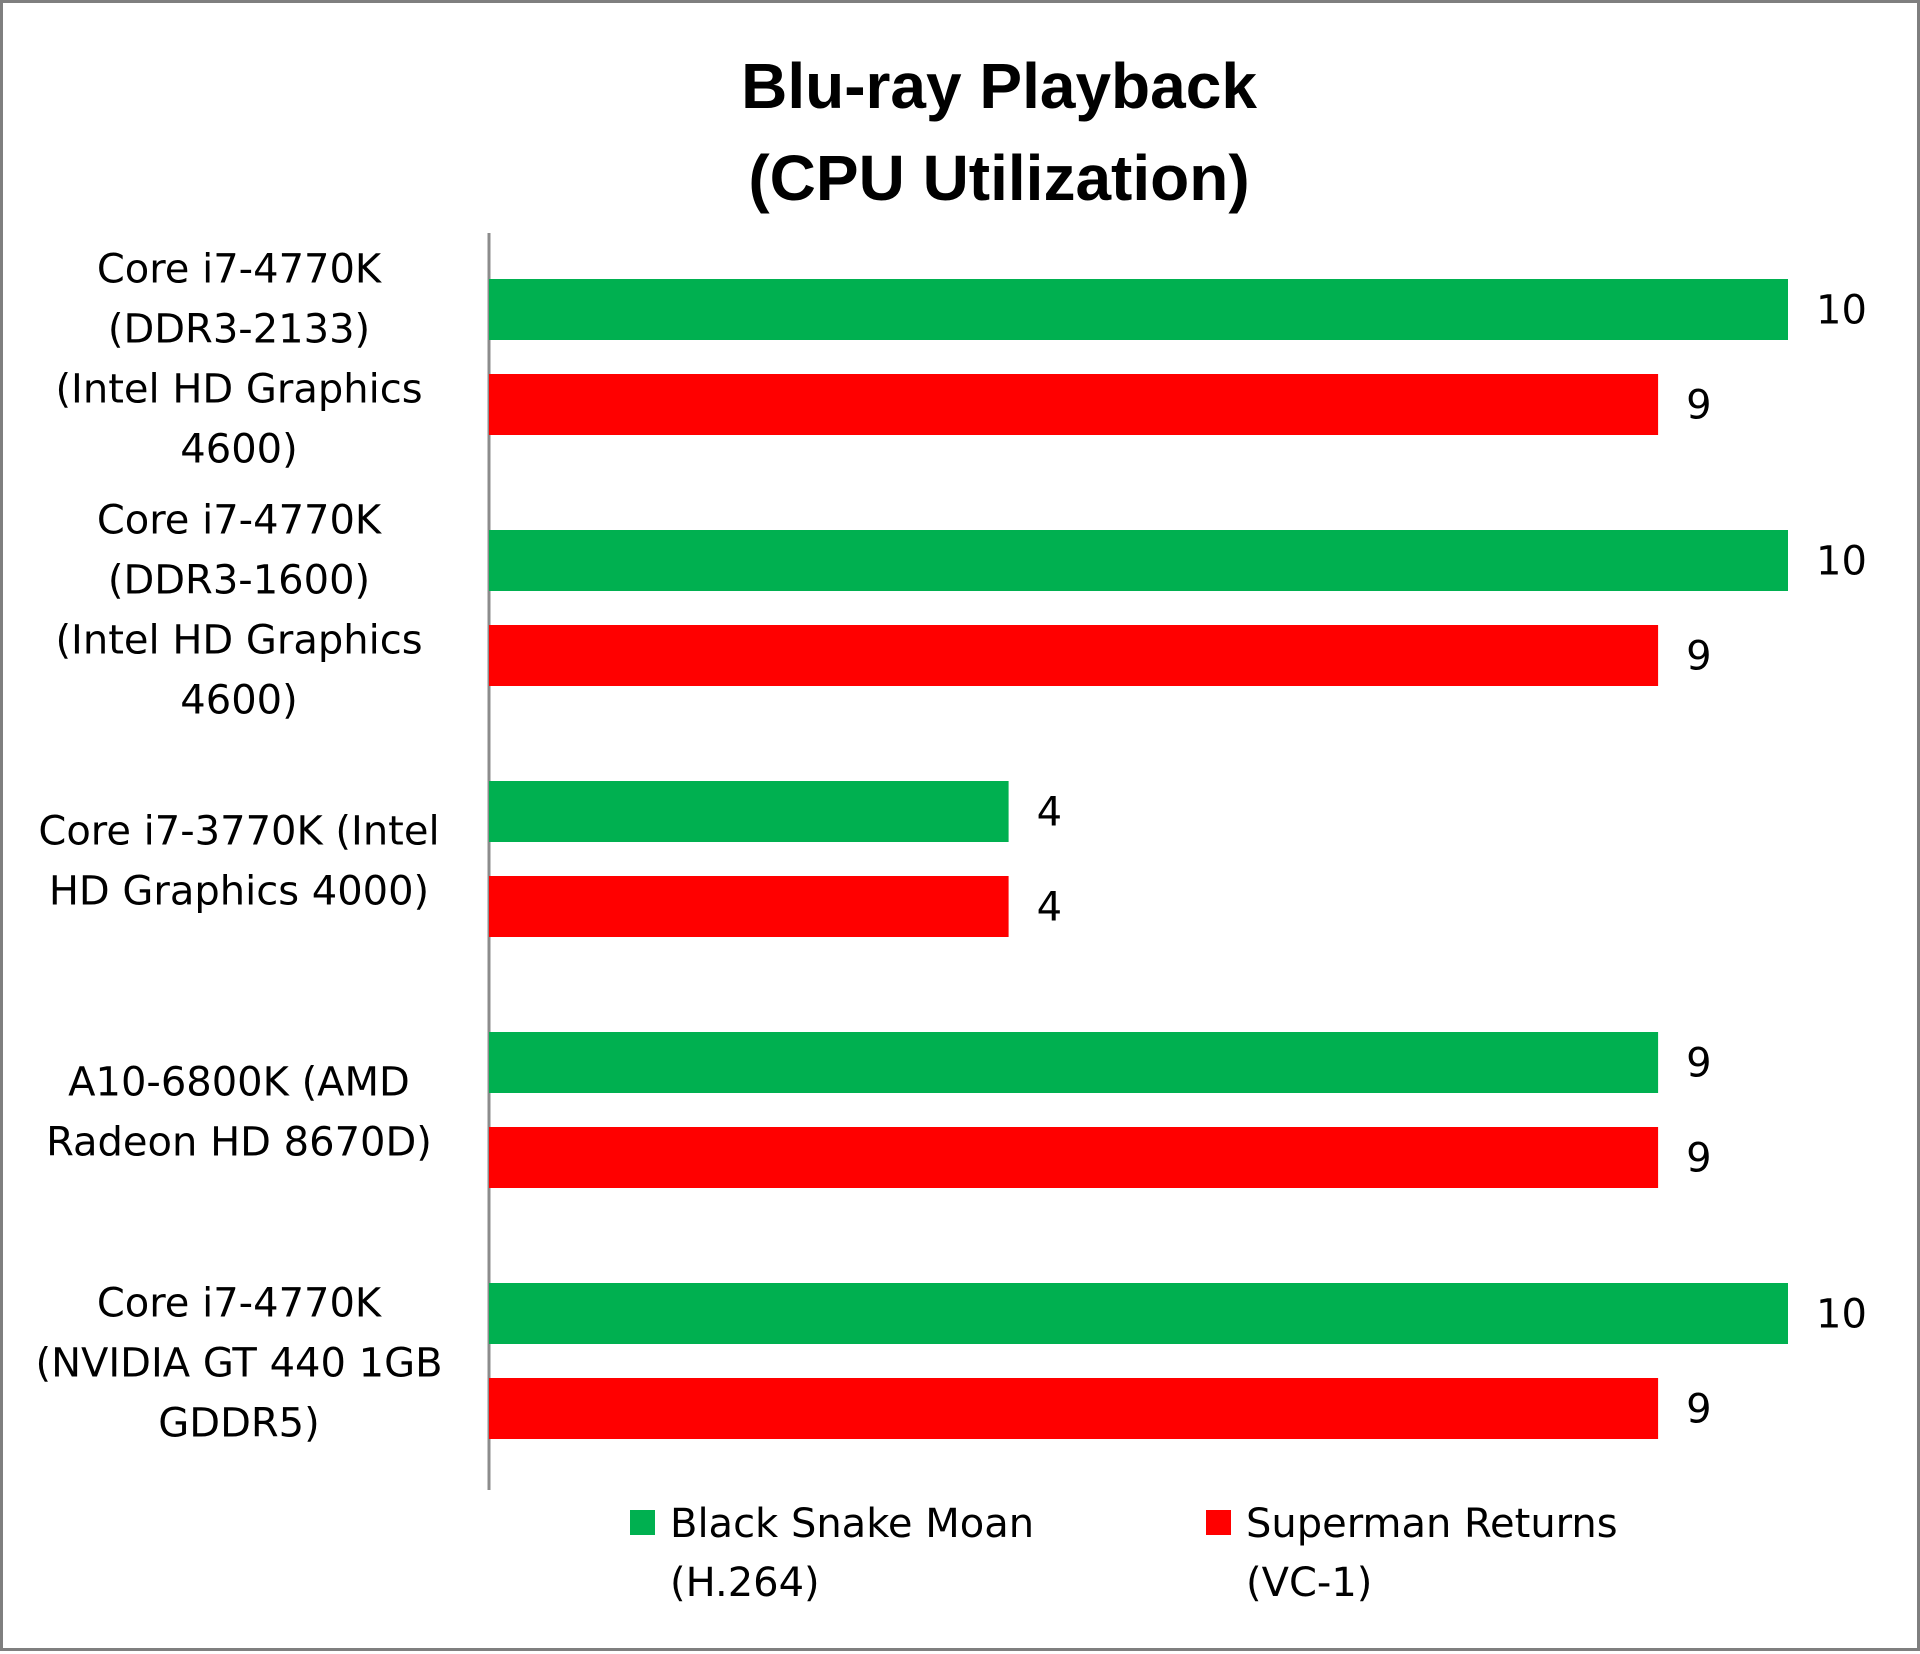 Image resolution: width=1920 pixels, height=1654 pixels. What do you see at coordinates (999, 86) in the screenshot?
I see `chart-title-line-1: Blu-ray Playback` at bounding box center [999, 86].